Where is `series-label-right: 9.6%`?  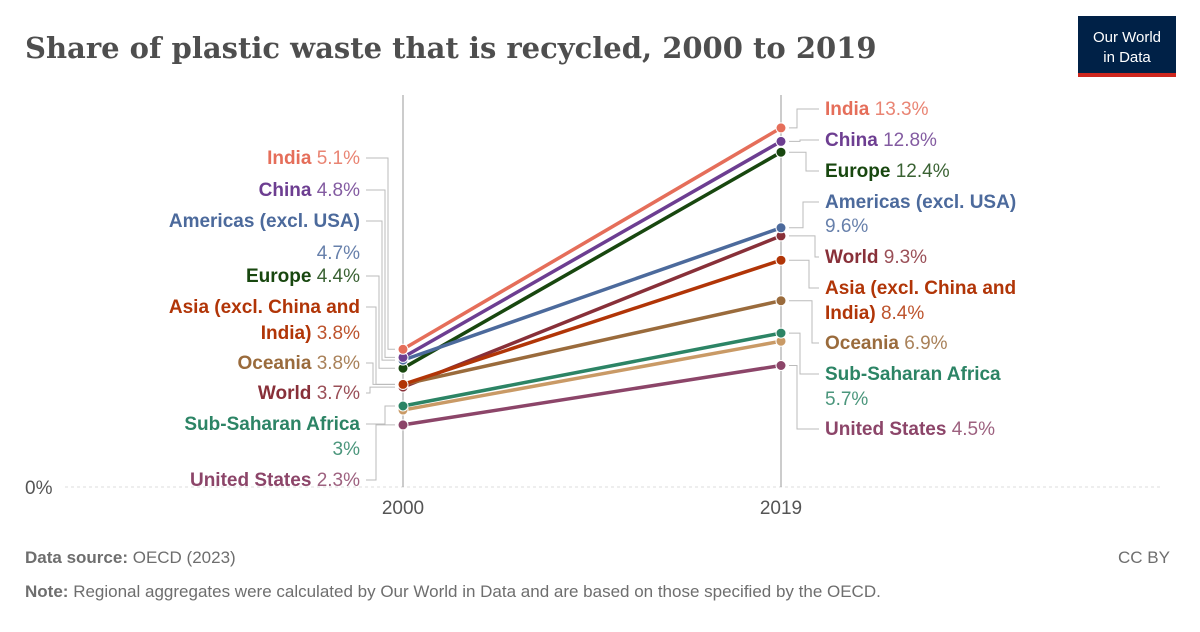
series-label-right: 9.6% is located at coordinates (846, 226).